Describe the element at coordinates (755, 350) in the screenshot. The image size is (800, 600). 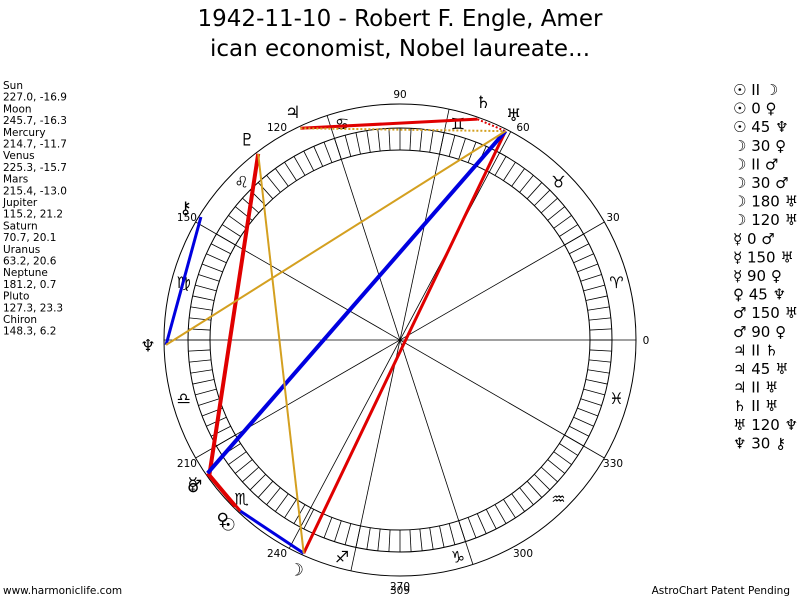
I see `aspect-entry: ♃ II ♄` at that location.